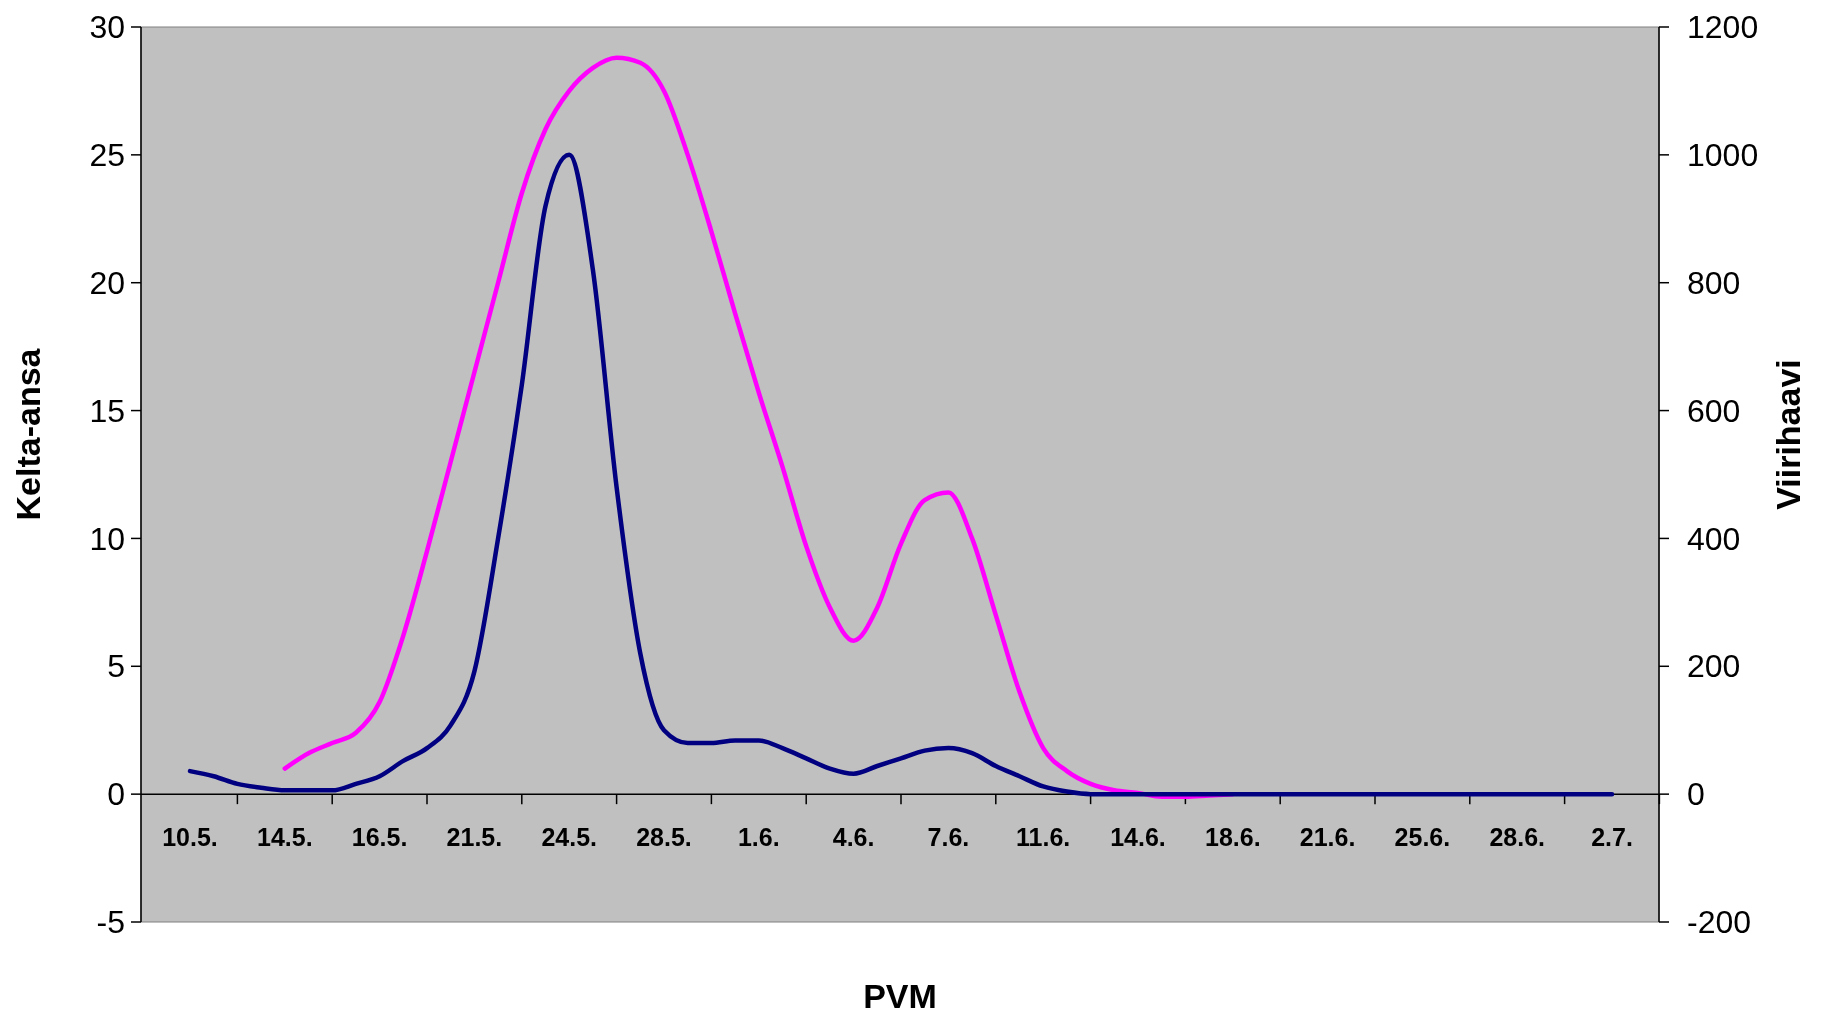  What do you see at coordinates (107, 155) in the screenshot?
I see `y-tick-label: 25` at bounding box center [107, 155].